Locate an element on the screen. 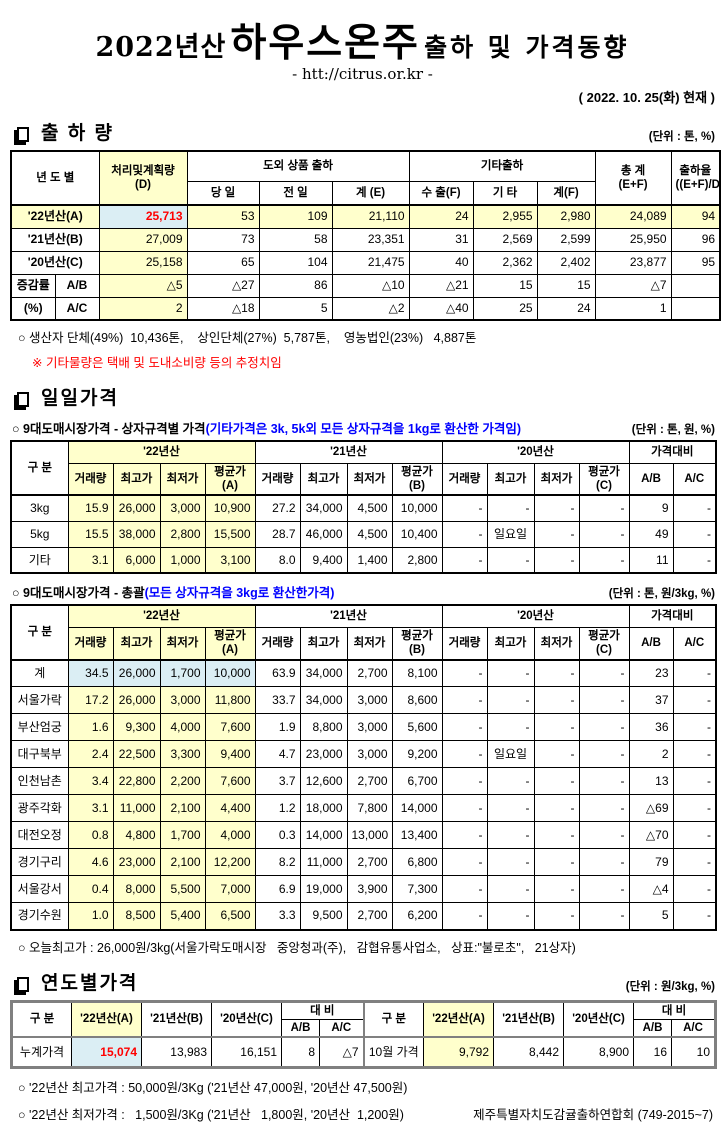  table-cell: 1,400 is located at coordinates (369, 560).